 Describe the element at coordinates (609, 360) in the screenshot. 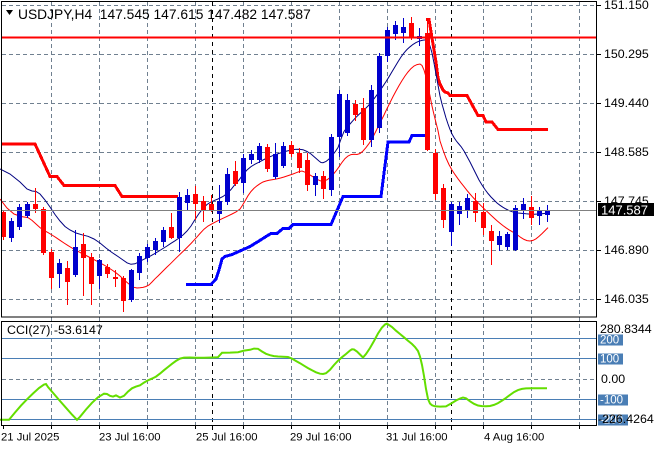

I see `svg-text: 100` at that location.